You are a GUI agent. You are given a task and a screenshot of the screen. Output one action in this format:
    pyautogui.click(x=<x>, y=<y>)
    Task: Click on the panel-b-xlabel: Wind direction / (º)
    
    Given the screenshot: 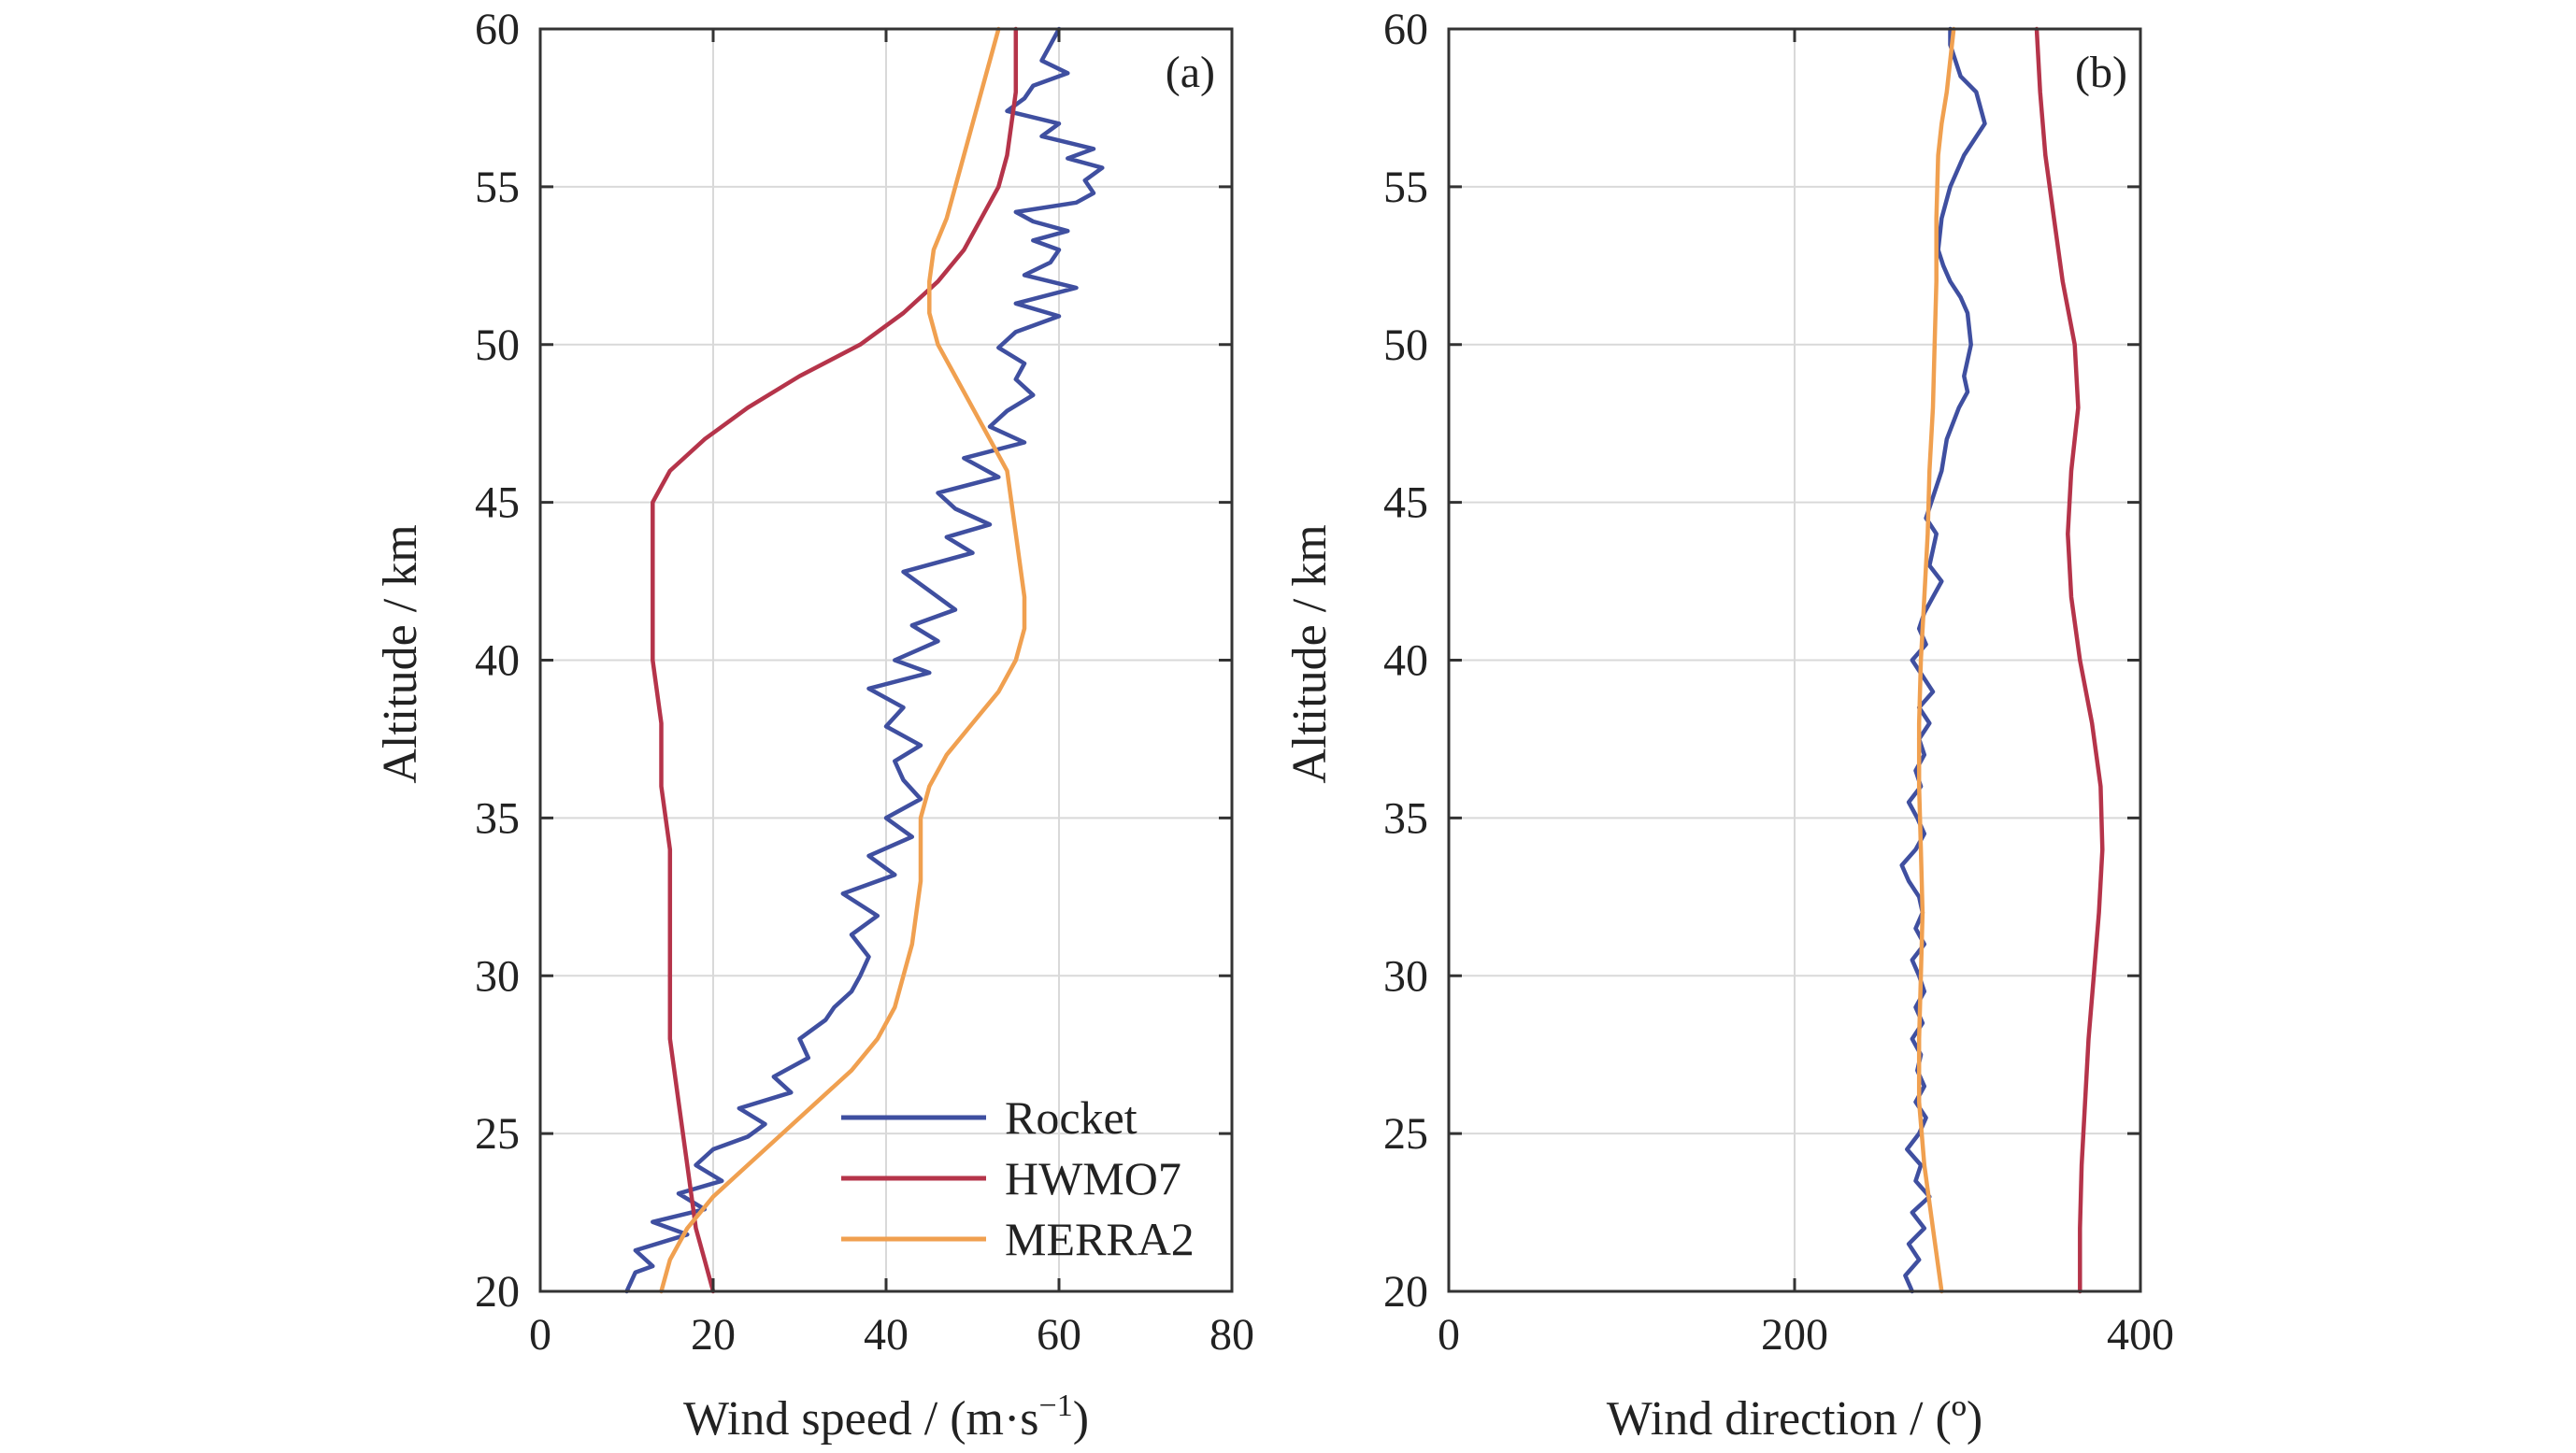 What is the action you would take?
    pyautogui.click(x=1794, y=1419)
    